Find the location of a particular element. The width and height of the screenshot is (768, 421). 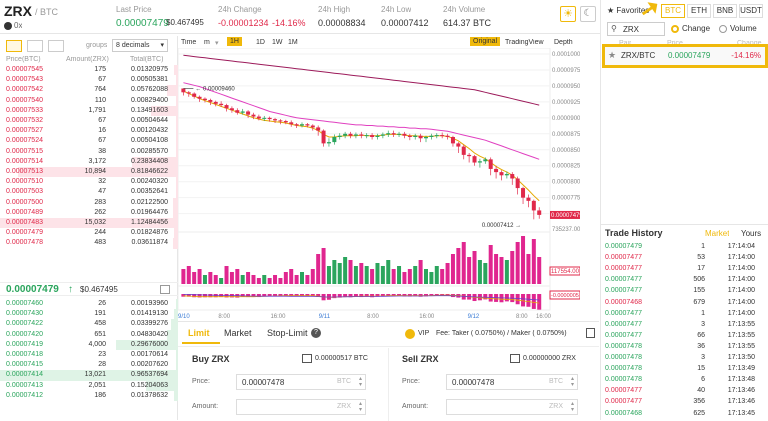

chart-original-button: Original is located at coordinates (485, 41).